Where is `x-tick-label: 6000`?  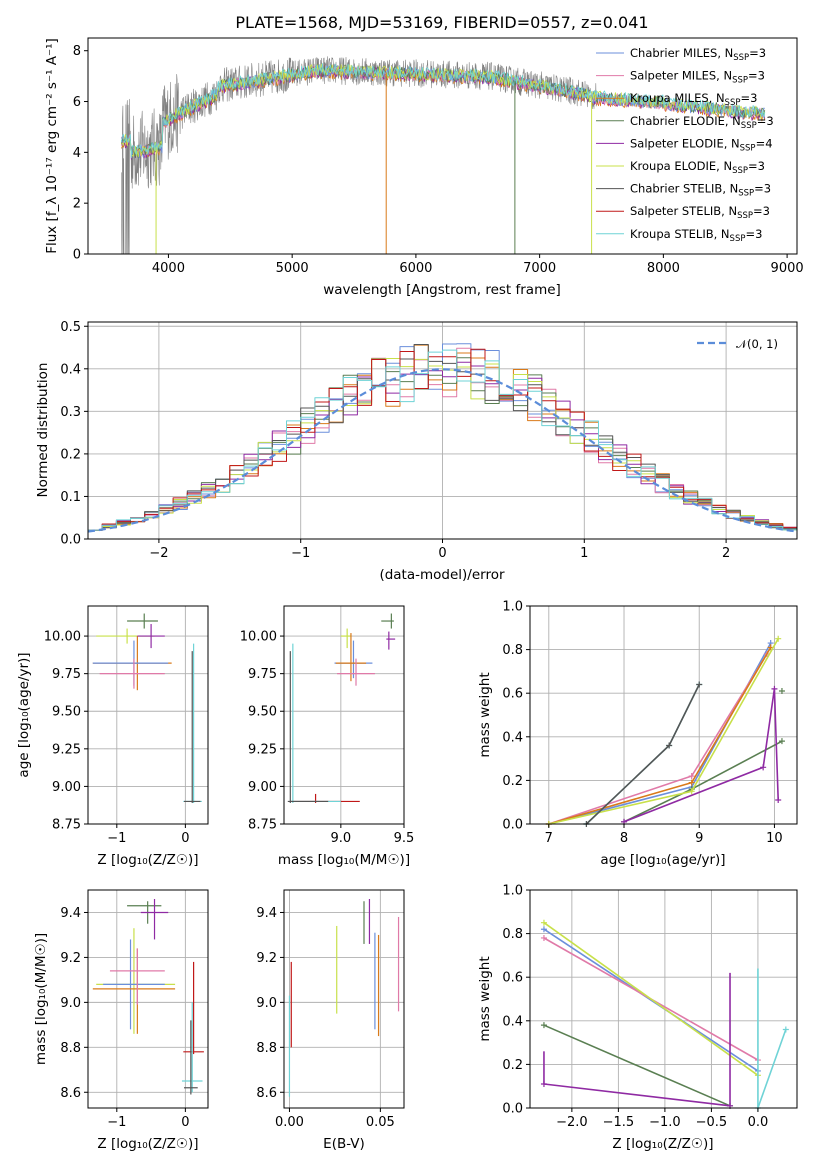 x-tick-label: 6000 is located at coordinates (415, 268).